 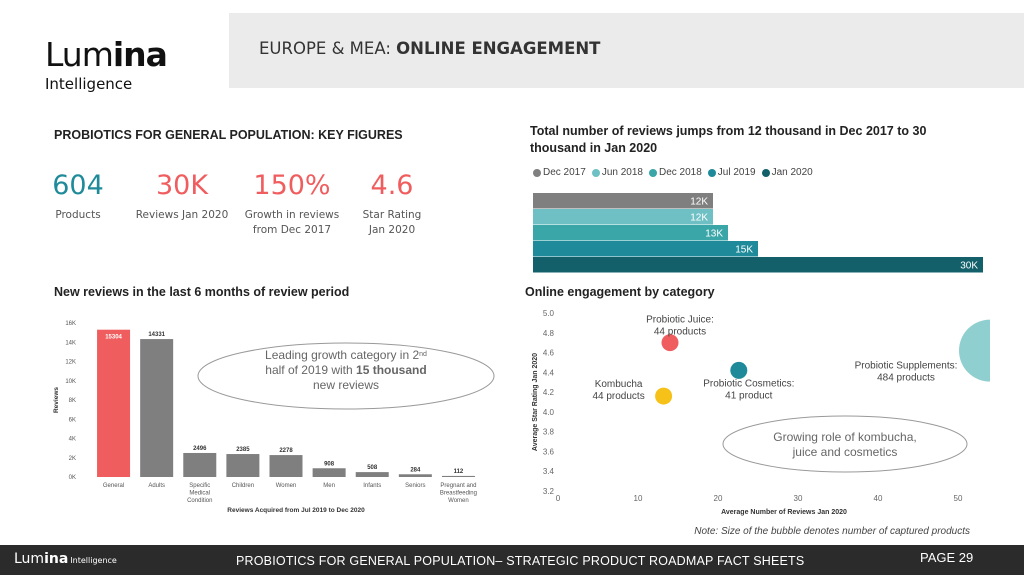 I want to click on x-tick-label: 10, so click(x=638, y=498).